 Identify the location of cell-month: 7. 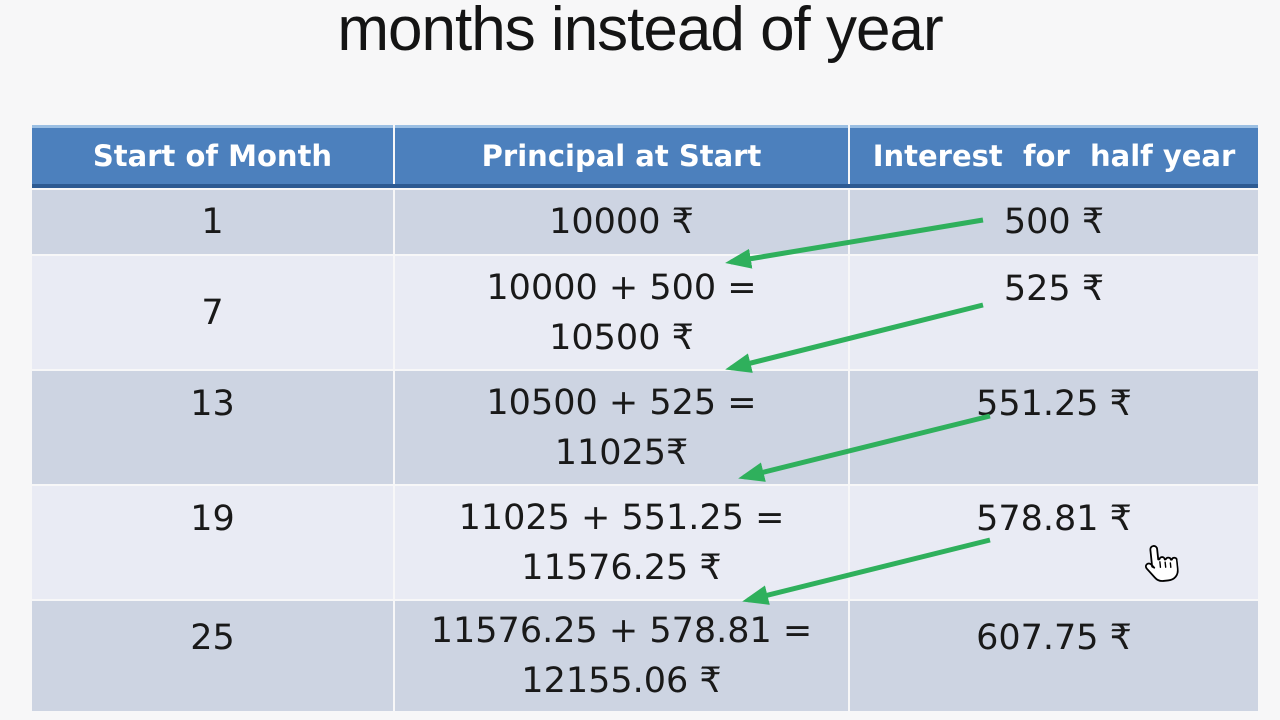
(212, 312).